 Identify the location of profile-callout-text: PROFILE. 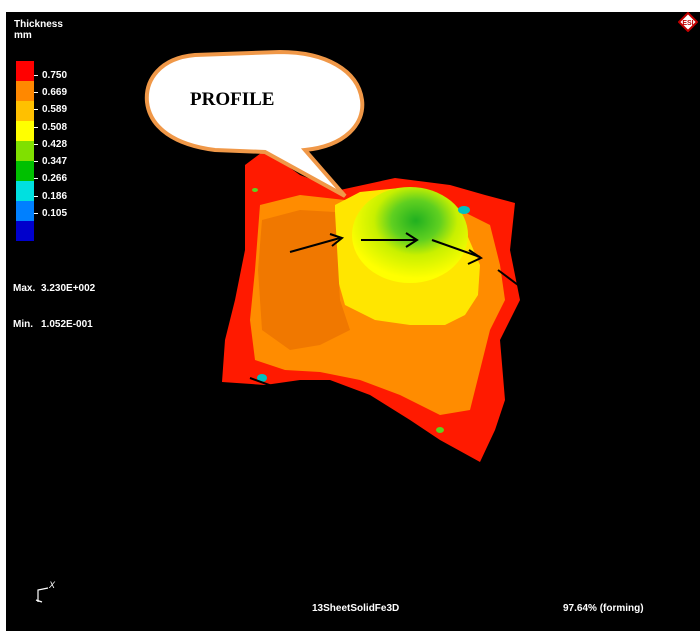
(232, 99).